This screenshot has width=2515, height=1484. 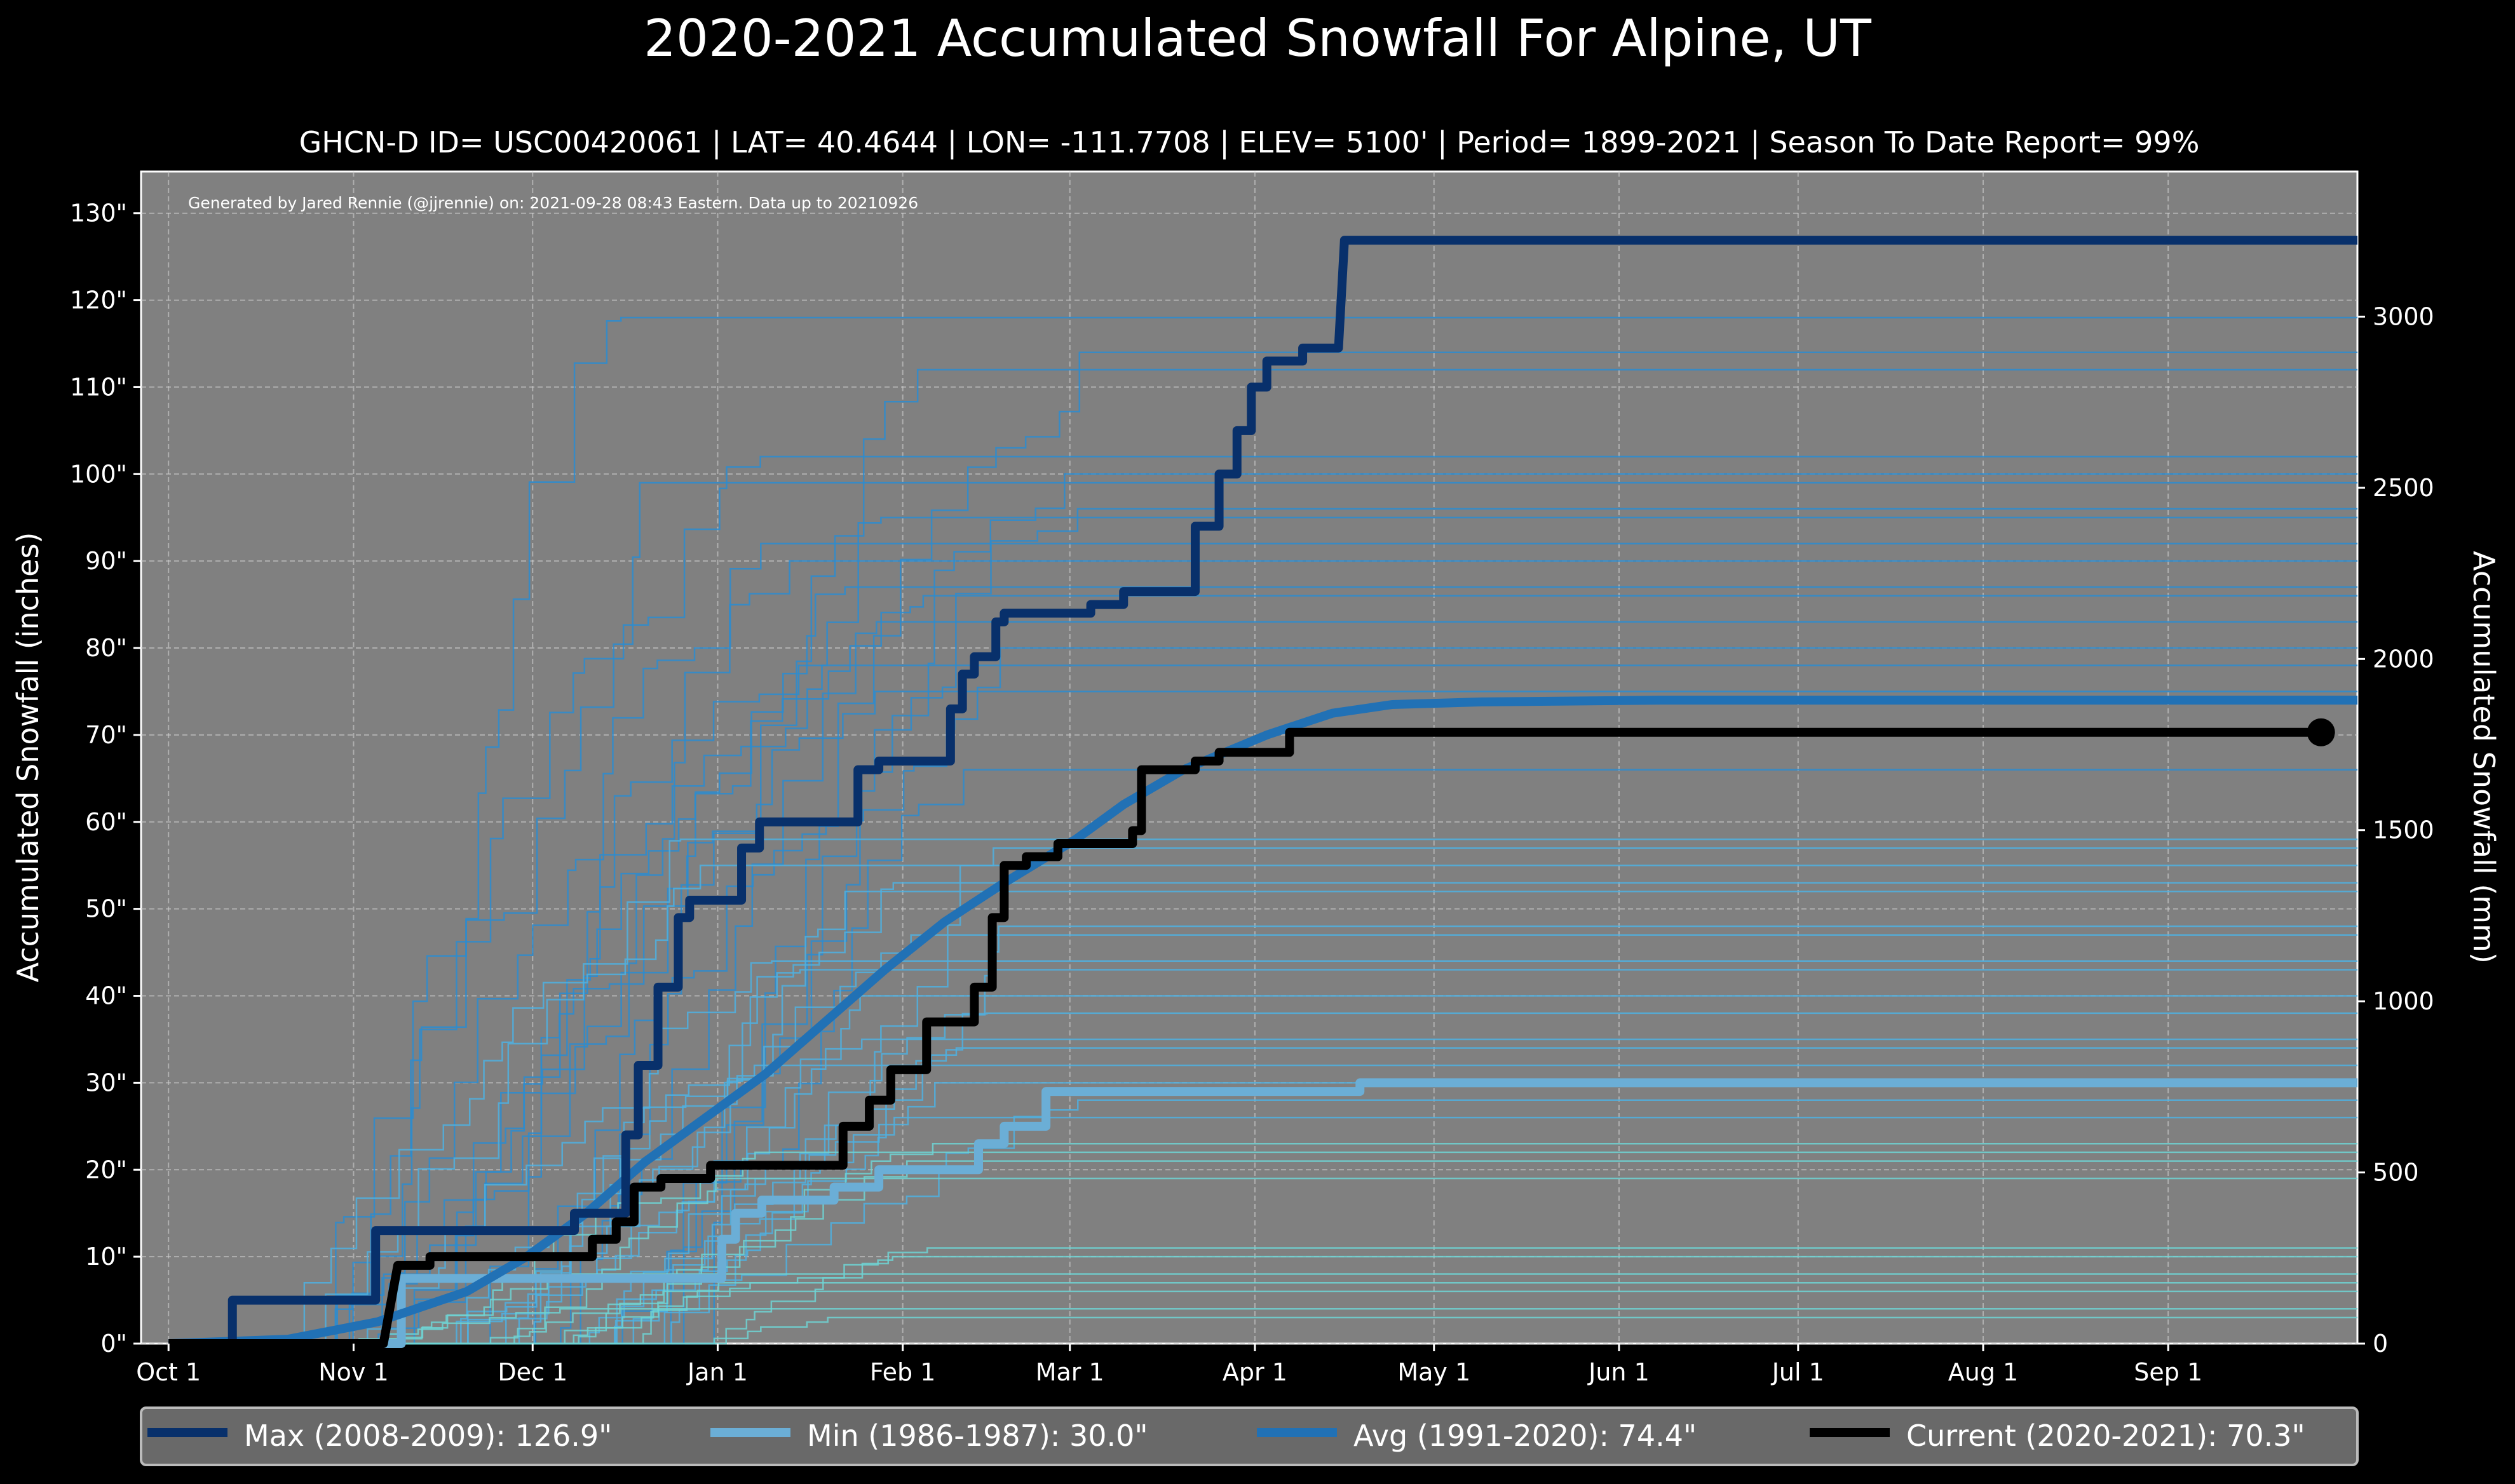 I want to click on y-tick-label: 90", so click(x=106, y=561).